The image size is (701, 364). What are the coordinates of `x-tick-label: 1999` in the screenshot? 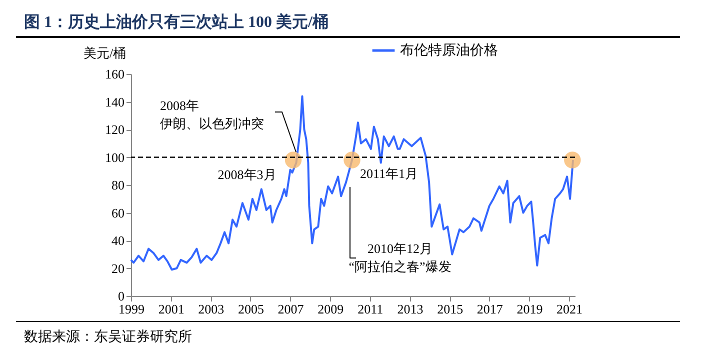 It's located at (131, 309).